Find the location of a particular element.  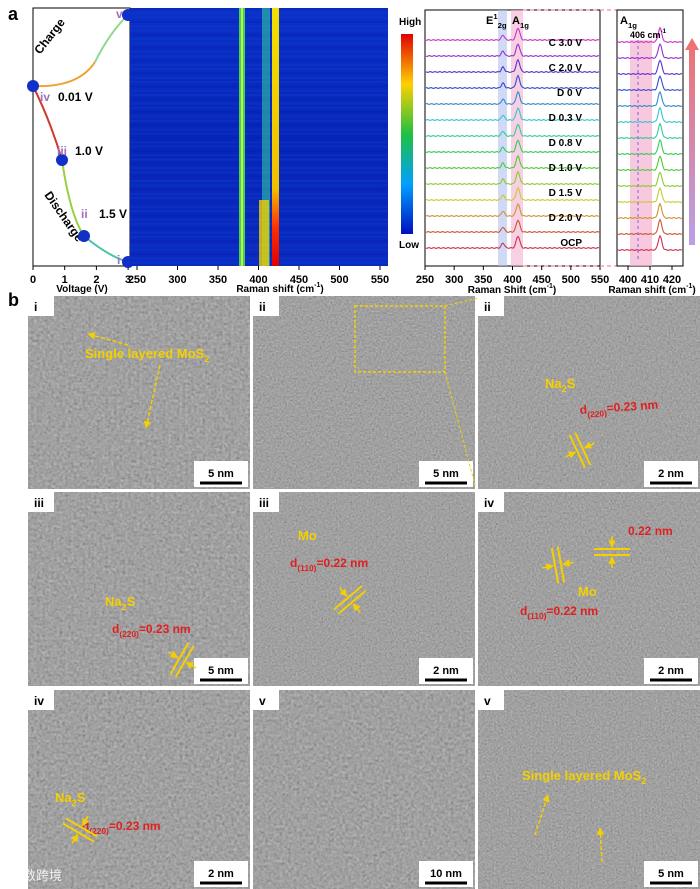

trace-label: D 2.0 V is located at coordinates (566, 218).